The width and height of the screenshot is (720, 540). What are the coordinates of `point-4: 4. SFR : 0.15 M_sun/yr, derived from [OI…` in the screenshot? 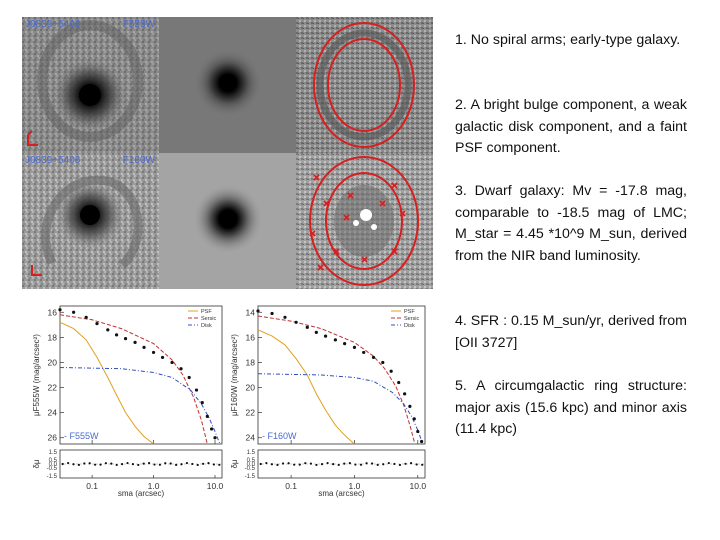 It's located at (571, 332).